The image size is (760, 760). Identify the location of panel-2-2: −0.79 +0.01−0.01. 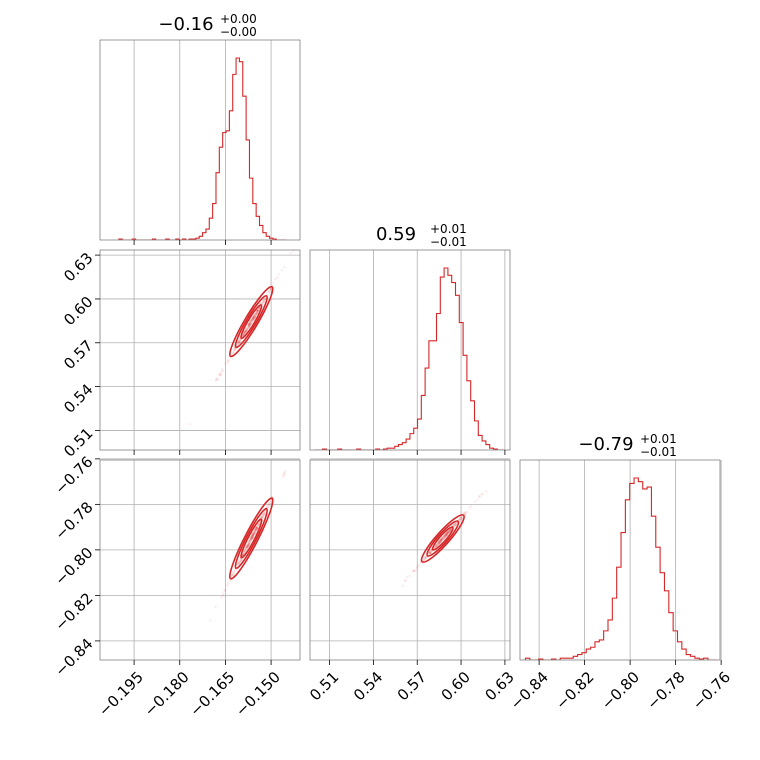
(620, 548).